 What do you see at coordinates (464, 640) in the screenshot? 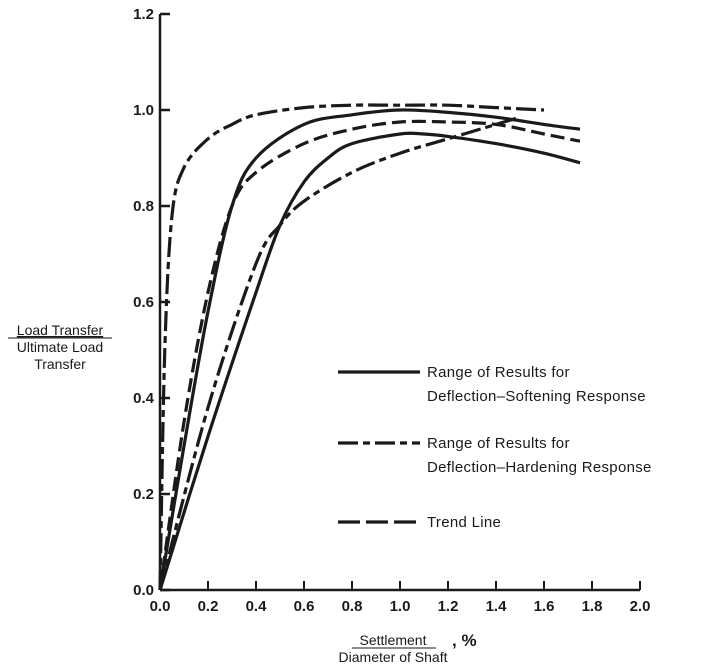
I see `x-label-unit: , %` at bounding box center [464, 640].